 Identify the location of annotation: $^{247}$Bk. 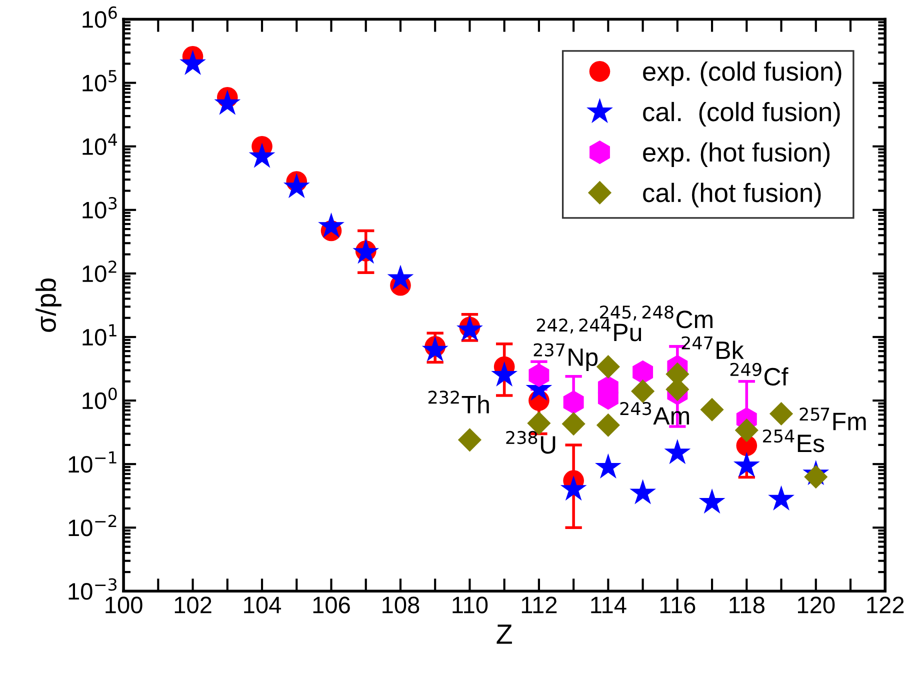
(713, 347).